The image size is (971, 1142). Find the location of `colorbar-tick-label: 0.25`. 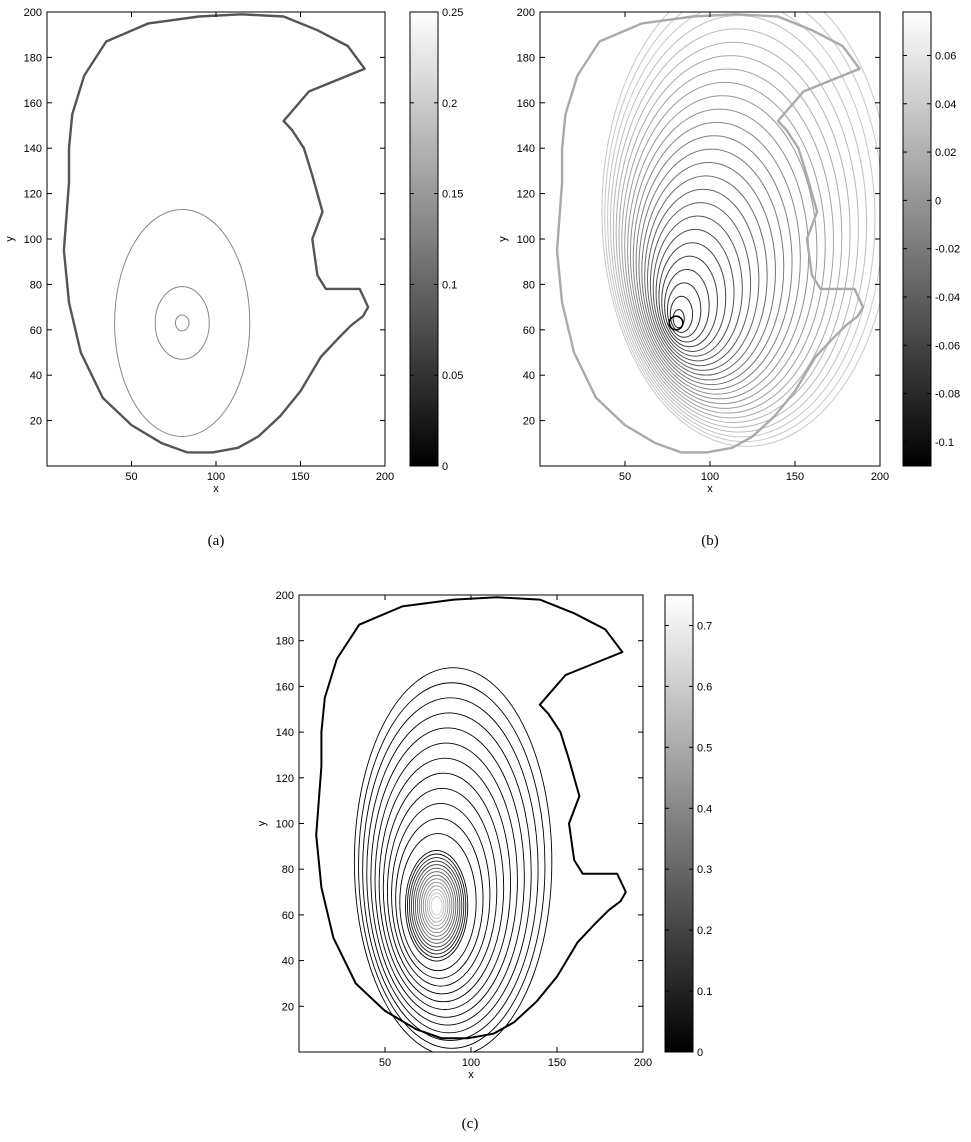

colorbar-tick-label: 0.25 is located at coordinates (452, 13).